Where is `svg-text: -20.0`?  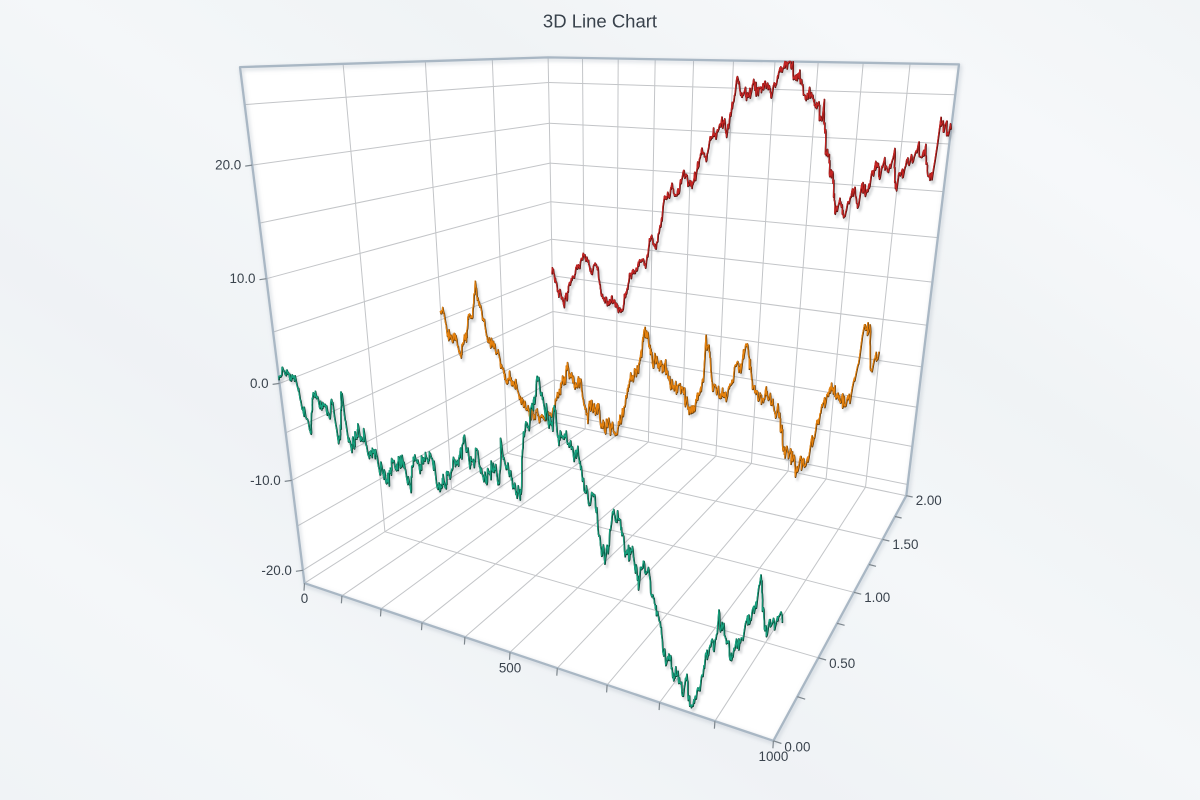
svg-text: -20.0 is located at coordinates (276, 570).